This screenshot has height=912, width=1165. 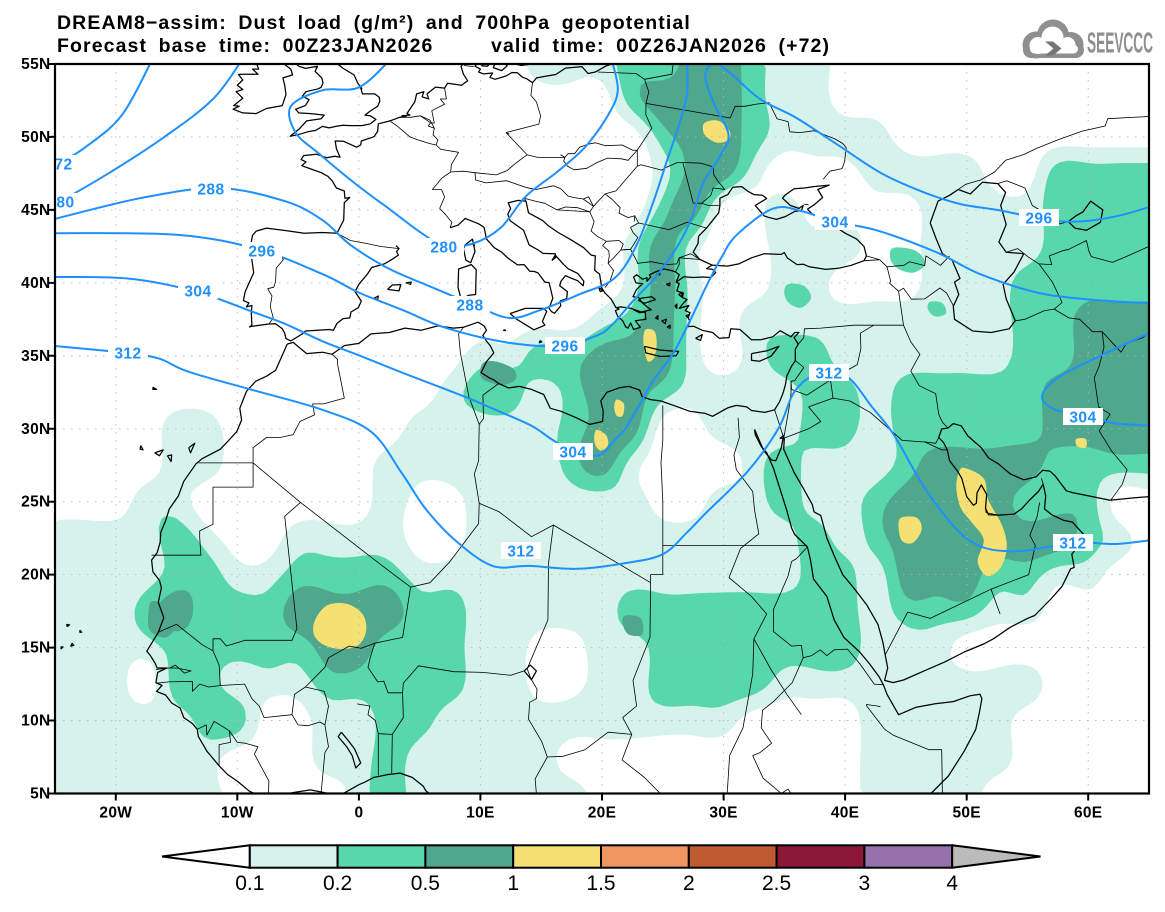 I want to click on svg-text: 4, so click(x=952, y=883).